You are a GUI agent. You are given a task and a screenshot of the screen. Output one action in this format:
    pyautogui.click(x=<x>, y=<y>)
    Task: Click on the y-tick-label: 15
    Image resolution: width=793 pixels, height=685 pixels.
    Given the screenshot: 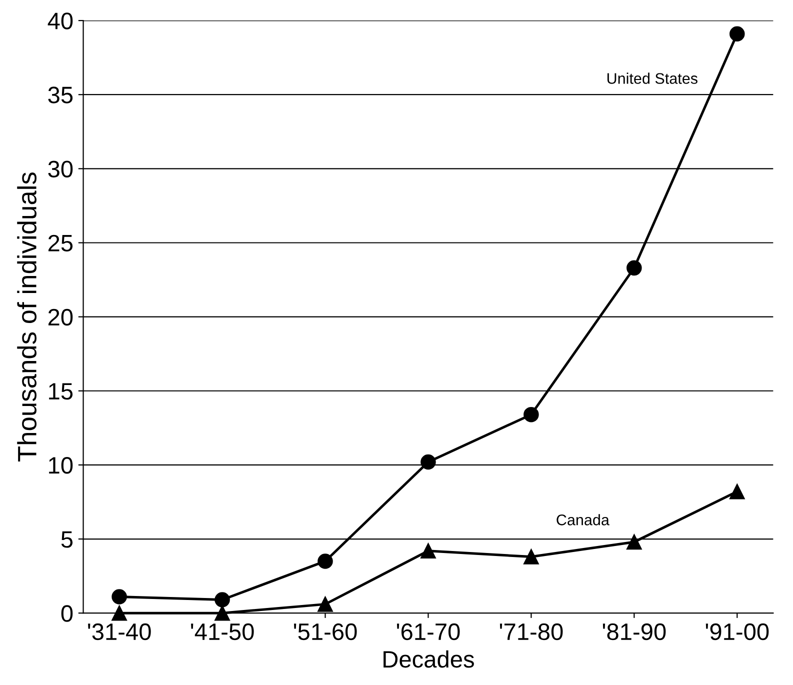 What is the action you would take?
    pyautogui.click(x=61, y=391)
    